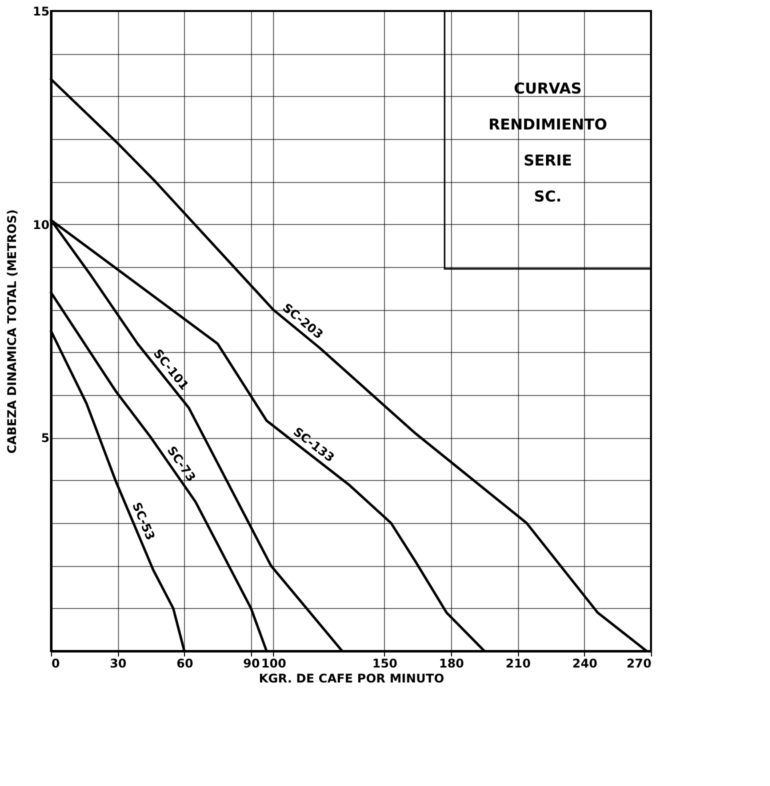 The height and width of the screenshot is (786, 770). I want to click on y-tick-label: 5, so click(45, 438).